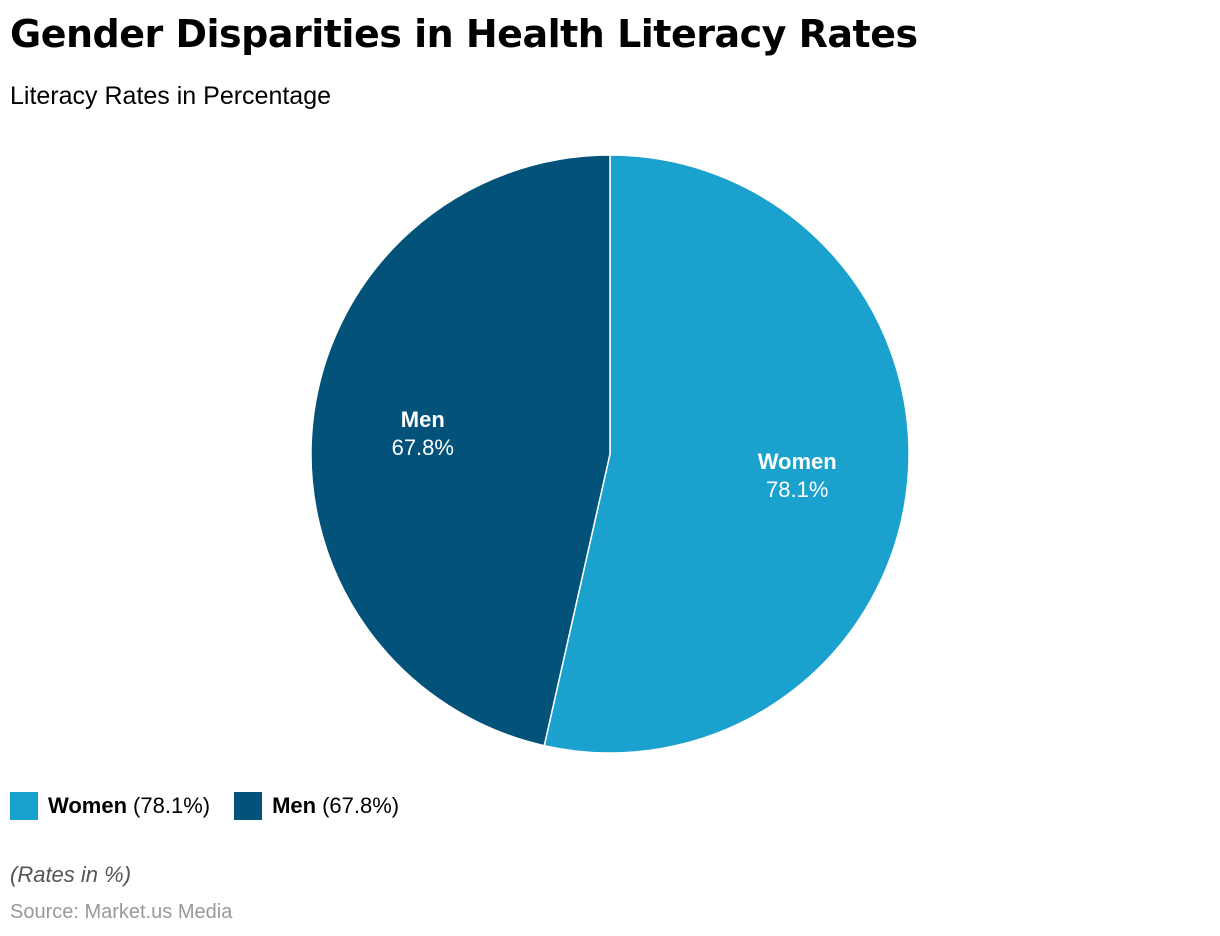 This screenshot has height=936, width=1220. What do you see at coordinates (797, 489) in the screenshot?
I see `slice-value-women: 78.1%` at bounding box center [797, 489].